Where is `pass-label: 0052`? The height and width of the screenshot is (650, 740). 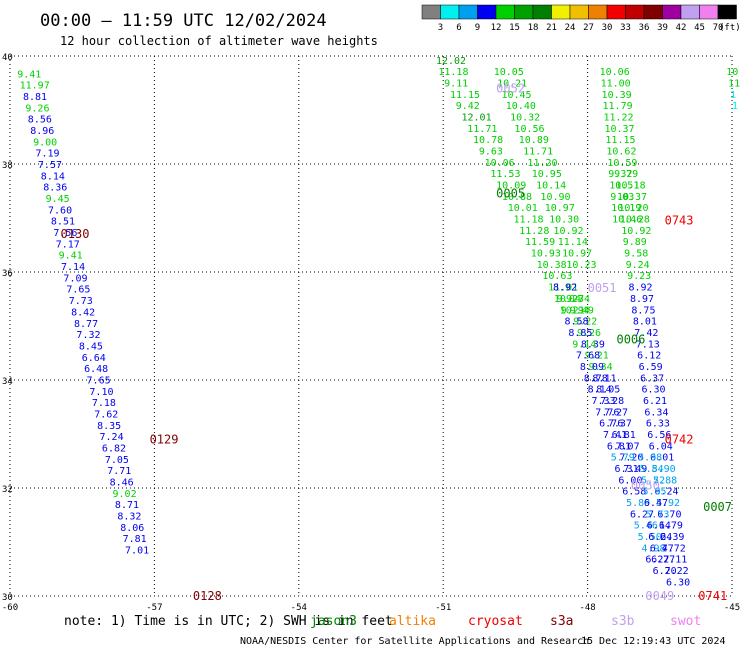 pass-label: 0052 is located at coordinates (510, 88).